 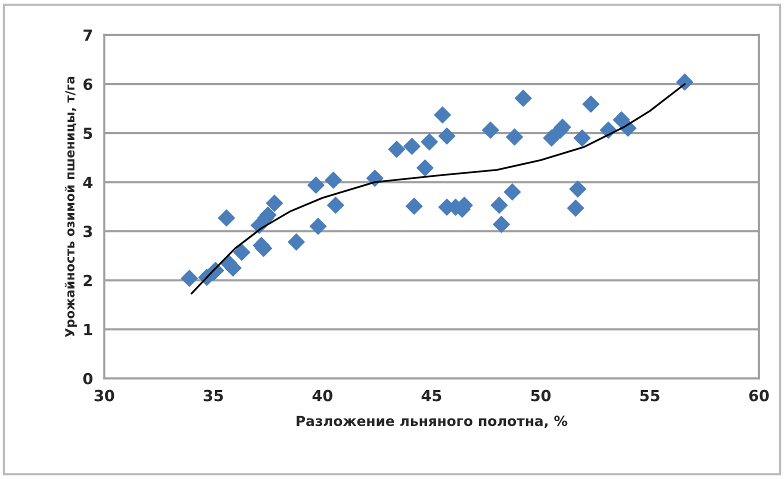 I want to click on y-tick-label: 2, so click(x=88, y=280).